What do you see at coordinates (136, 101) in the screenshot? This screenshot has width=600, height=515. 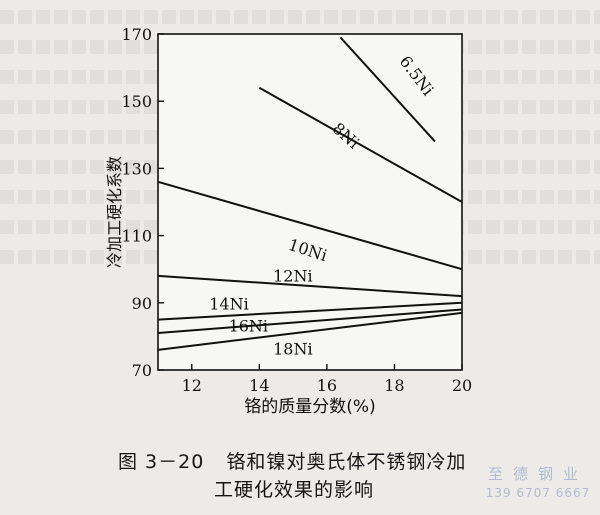 I see `y-tick-label: 150` at bounding box center [136, 101].